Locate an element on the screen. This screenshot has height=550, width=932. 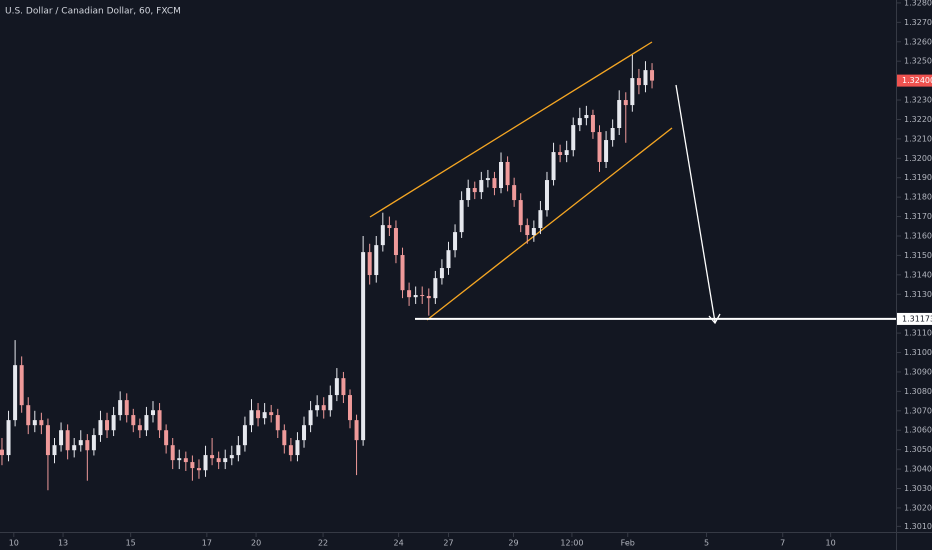
x-tick-label: 29 is located at coordinates (513, 543).